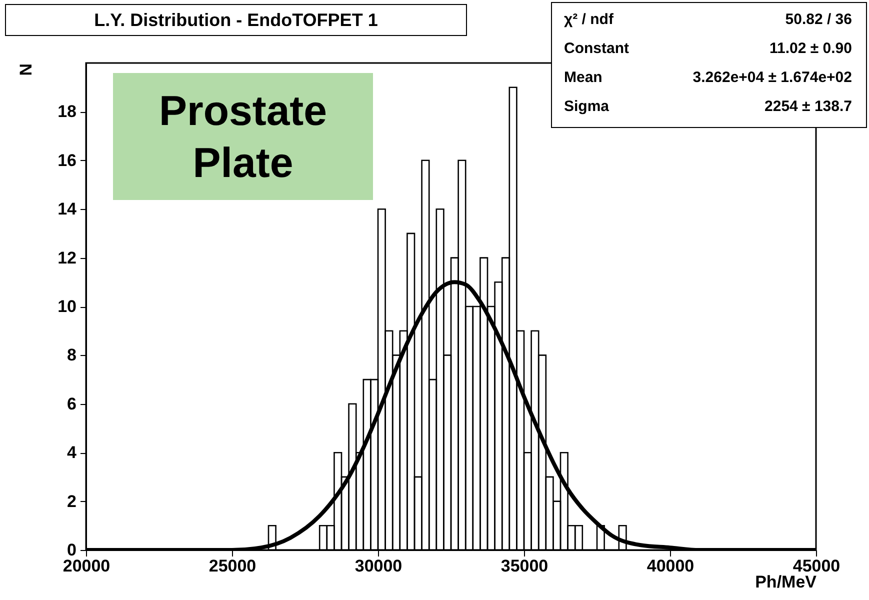 The height and width of the screenshot is (600, 869). I want to click on chart-title: L.Y. Distribution - EndoTOFPET 1, so click(236, 20).